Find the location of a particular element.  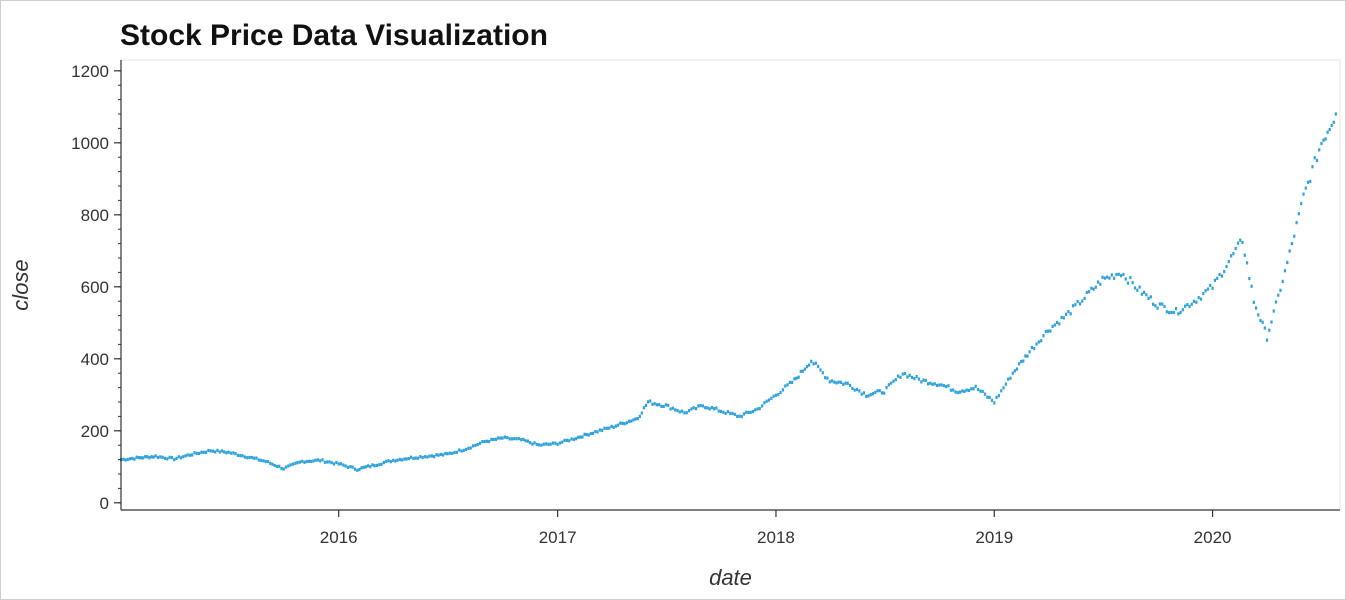

x-tick-label: 2016 is located at coordinates (339, 537).